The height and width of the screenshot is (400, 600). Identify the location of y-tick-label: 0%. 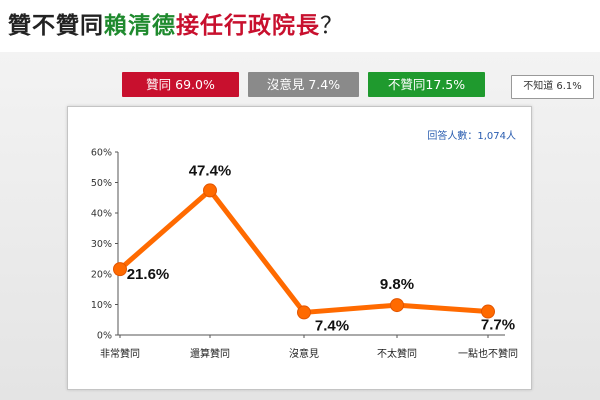
(104, 336).